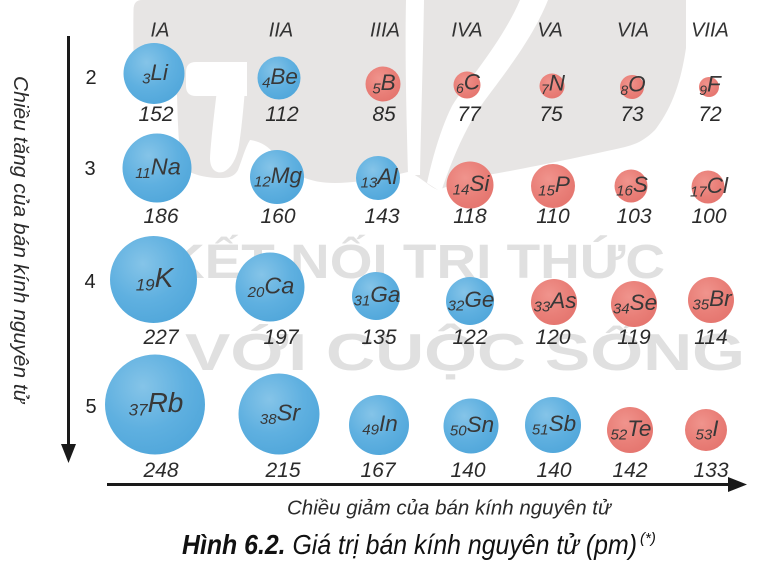  I want to click on svg-text: 16S, so click(632, 186).